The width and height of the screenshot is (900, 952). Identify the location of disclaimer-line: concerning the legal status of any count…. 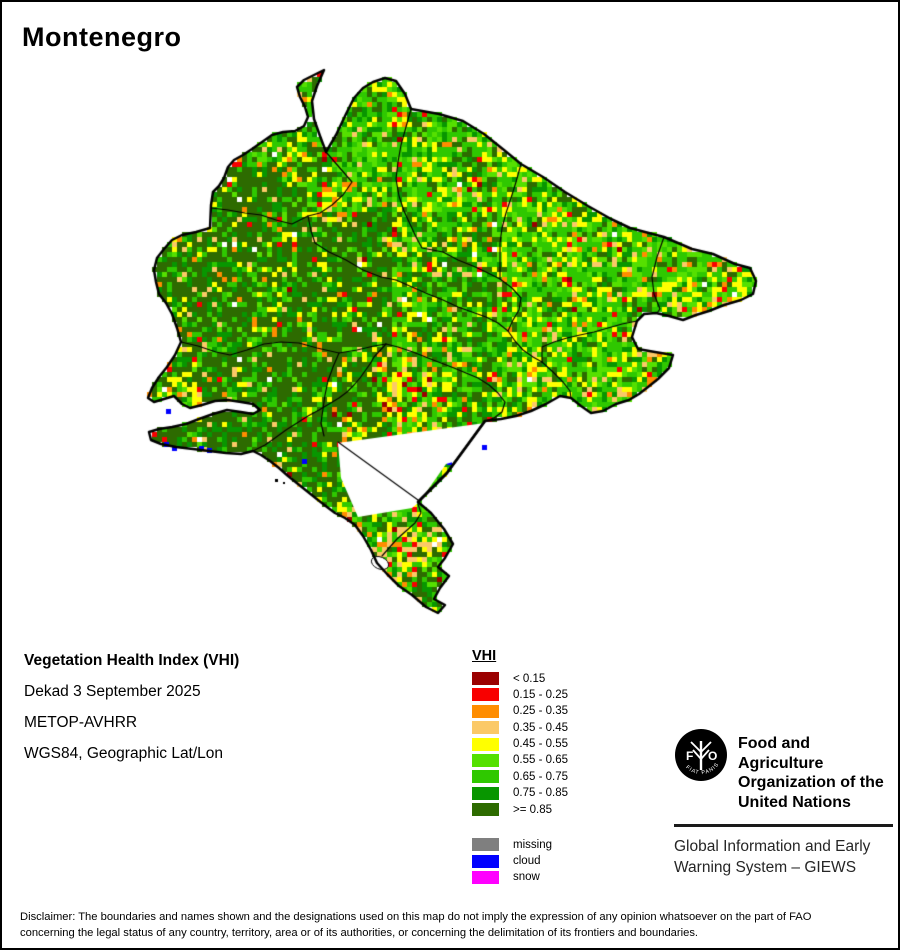
(359, 932).